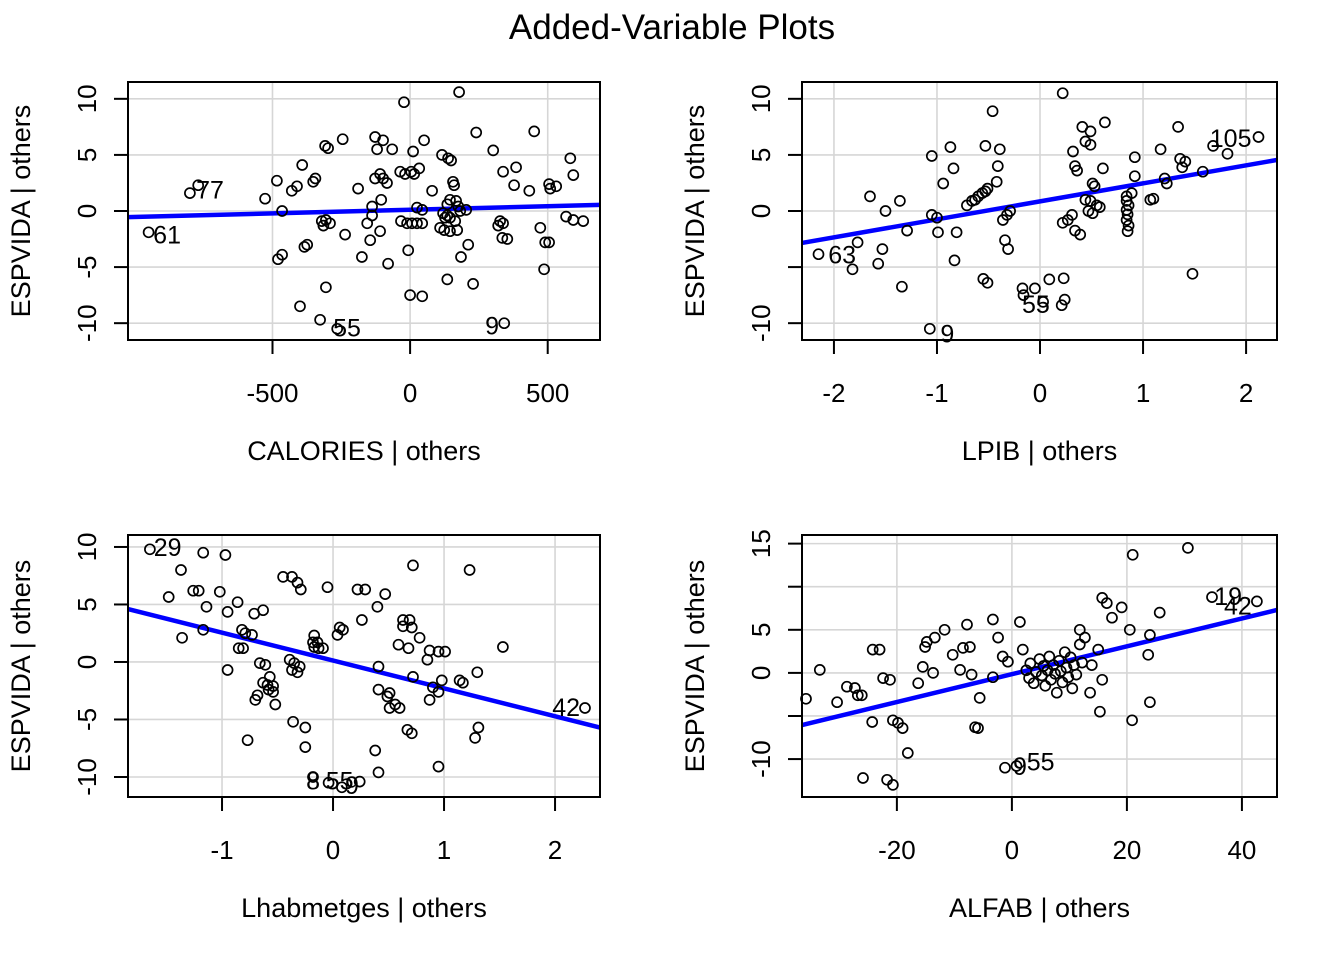 The image size is (1344, 960). I want to click on x-tick-label: -2, so click(833, 393).